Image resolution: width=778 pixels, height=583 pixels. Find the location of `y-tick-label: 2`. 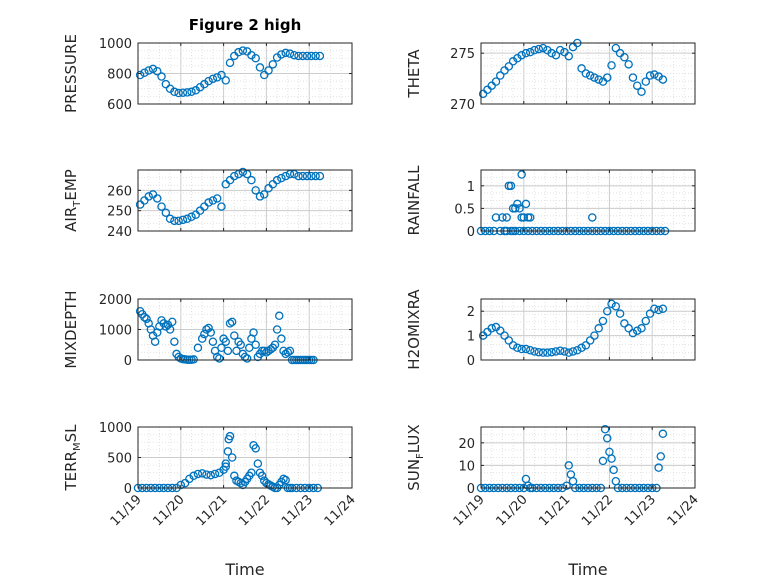

y-tick-label: 2 is located at coordinates (471, 312).